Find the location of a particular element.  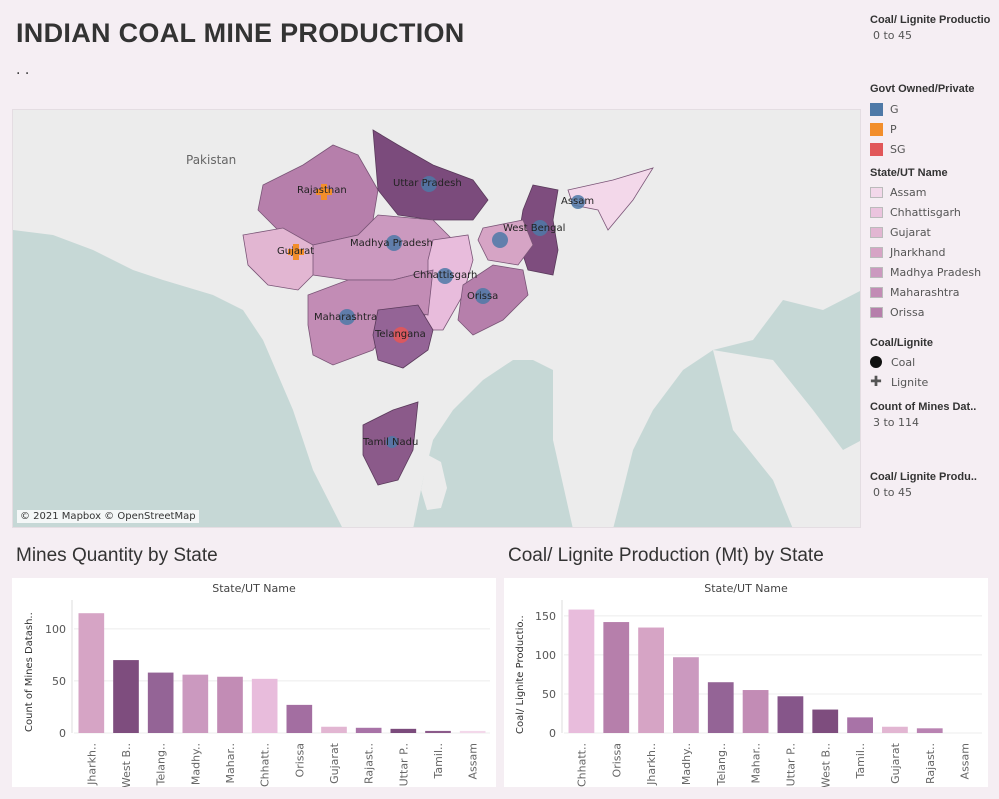

map-label-state: Assam is located at coordinates (578, 201).